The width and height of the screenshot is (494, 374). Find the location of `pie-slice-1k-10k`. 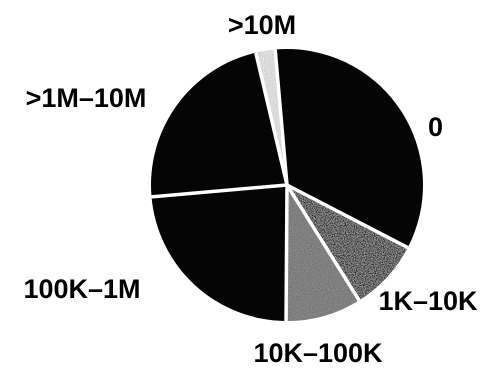

pie-slice-1k-10k is located at coordinates (347, 243).